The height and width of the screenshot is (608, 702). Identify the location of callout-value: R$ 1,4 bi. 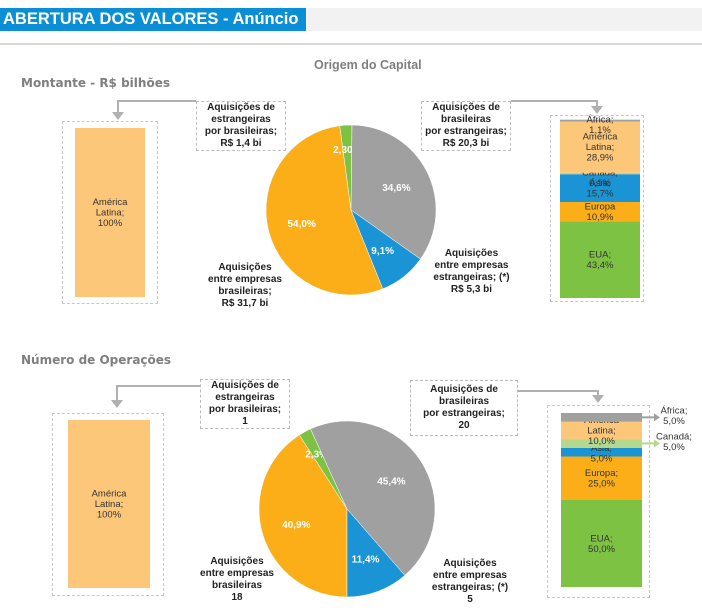
(241, 143).